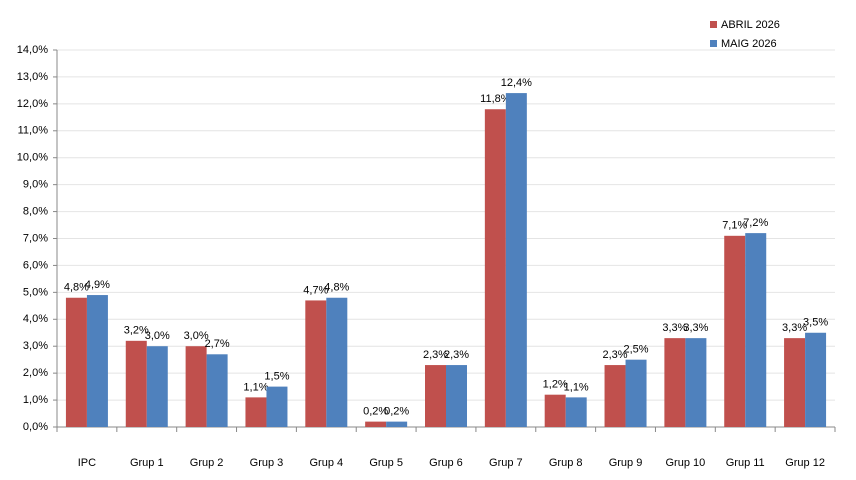  What do you see at coordinates (35, 292) in the screenshot?
I see `y-tick-label: 5,0%` at bounding box center [35, 292].